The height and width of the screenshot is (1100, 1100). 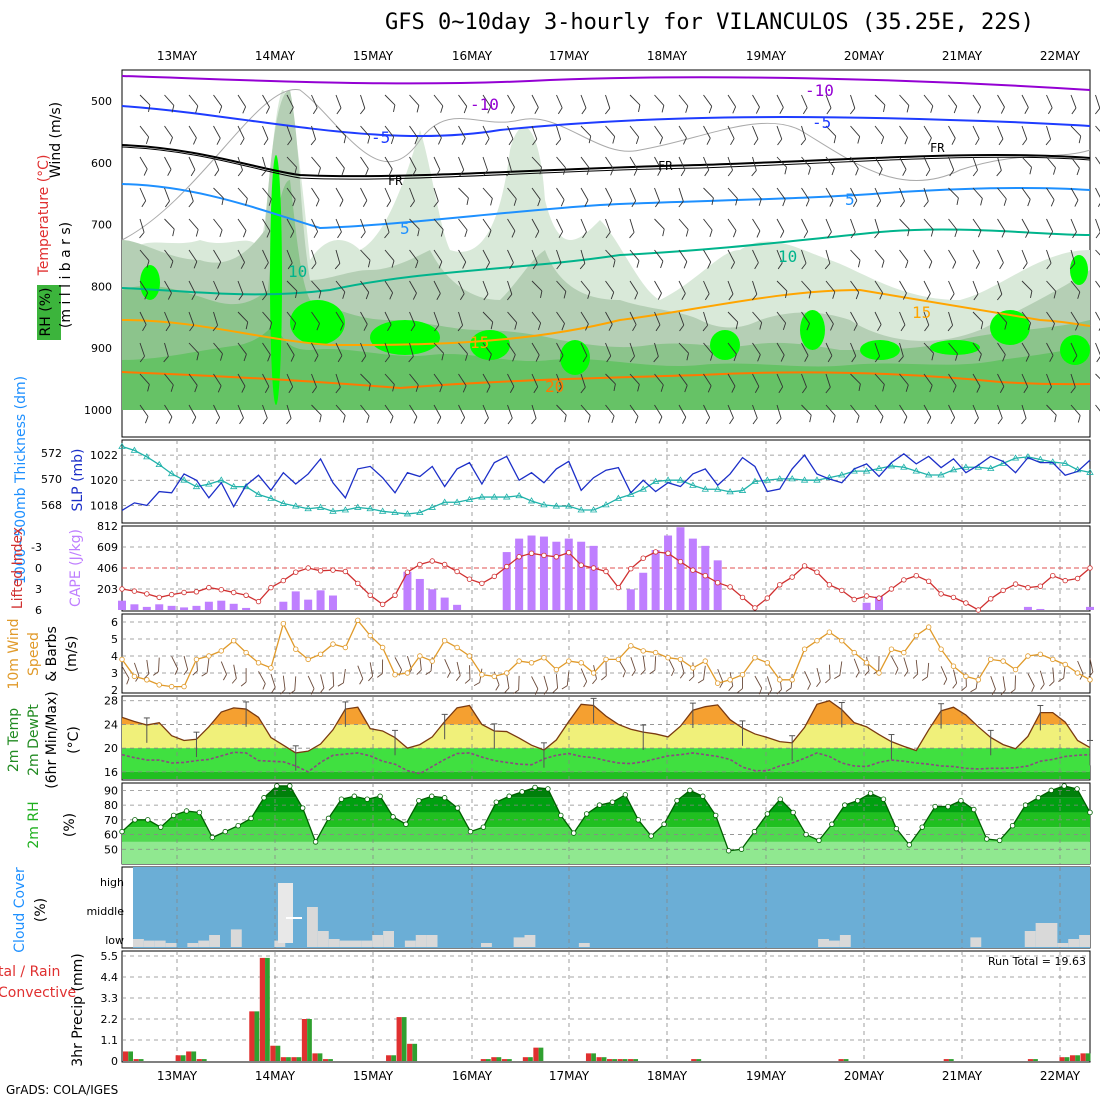 I want to click on t2-tick-label: 20, so click(x=111, y=748).